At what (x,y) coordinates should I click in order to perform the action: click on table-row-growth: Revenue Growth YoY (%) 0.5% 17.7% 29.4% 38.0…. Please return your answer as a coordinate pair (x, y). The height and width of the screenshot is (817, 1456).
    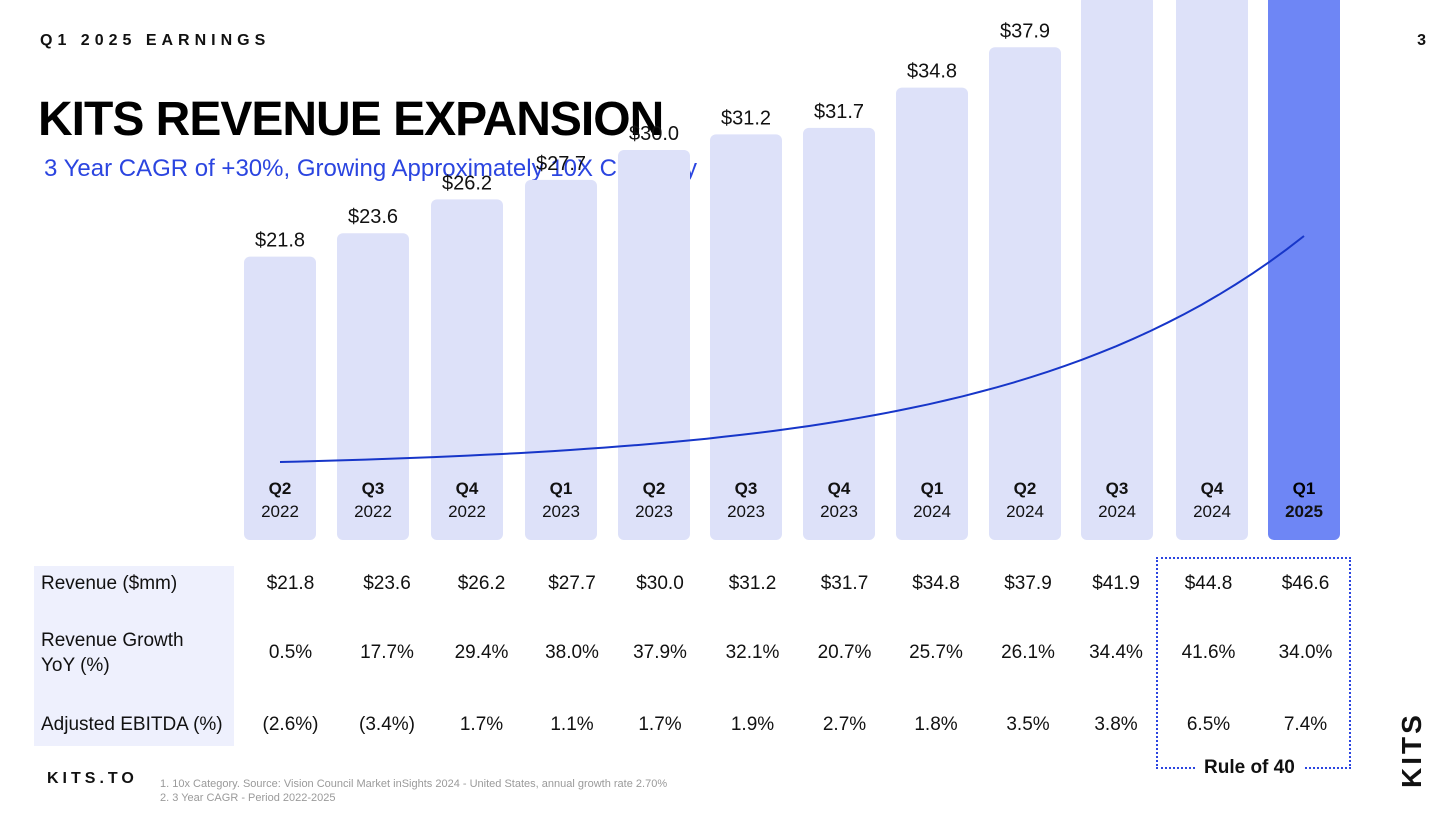
    Looking at the image, I should click on (694, 653).